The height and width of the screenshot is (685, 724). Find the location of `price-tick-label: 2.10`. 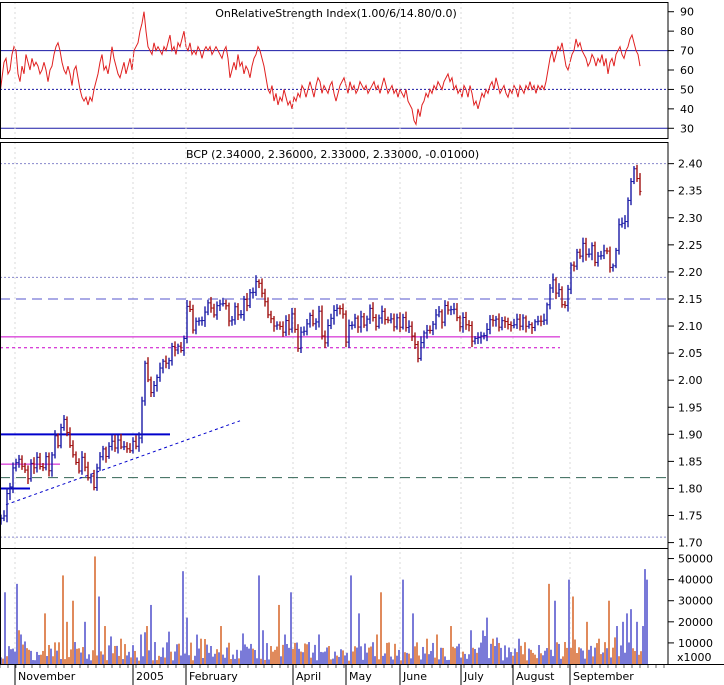

price-tick-label: 2.10 is located at coordinates (690, 326).